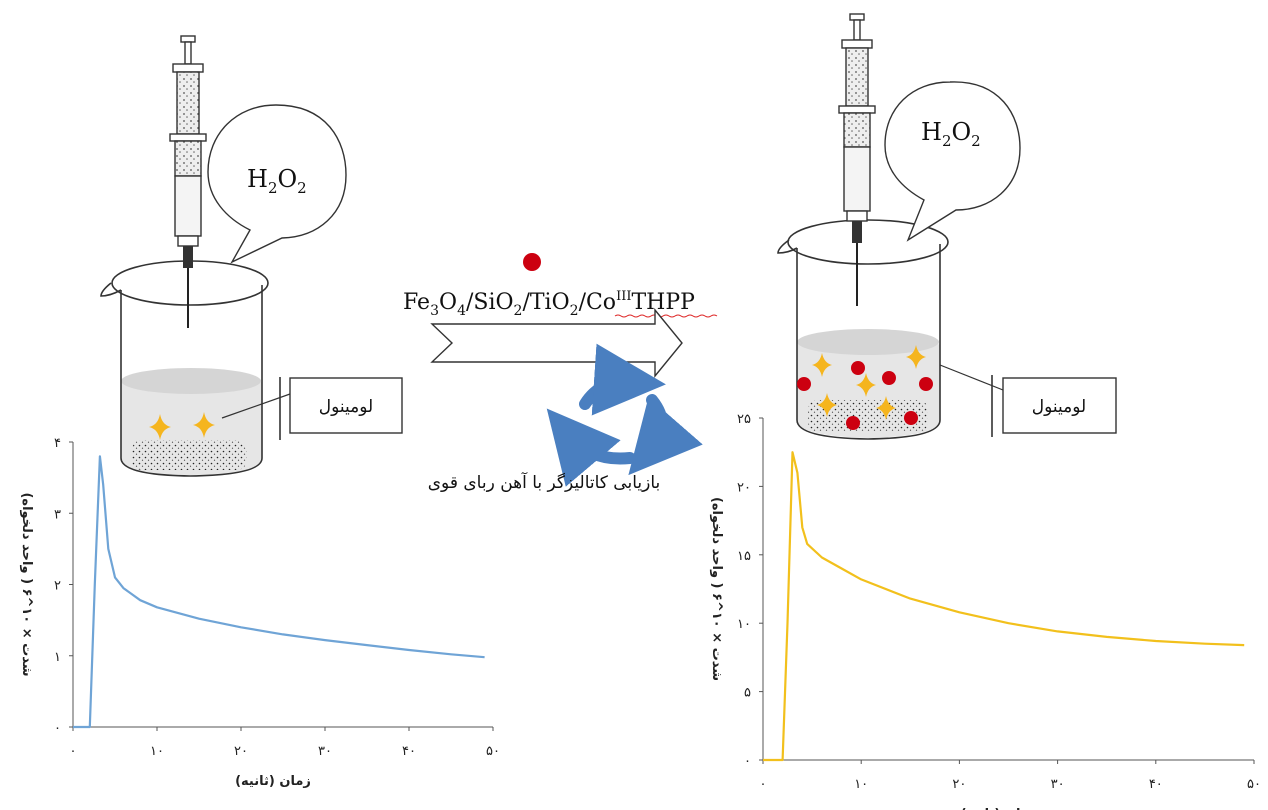  What do you see at coordinates (549, 304) in the screenshot?
I see `catalyst-formula: Fe3O4/SiO2/TiO2/CoIIITHPP` at bounding box center [549, 304].